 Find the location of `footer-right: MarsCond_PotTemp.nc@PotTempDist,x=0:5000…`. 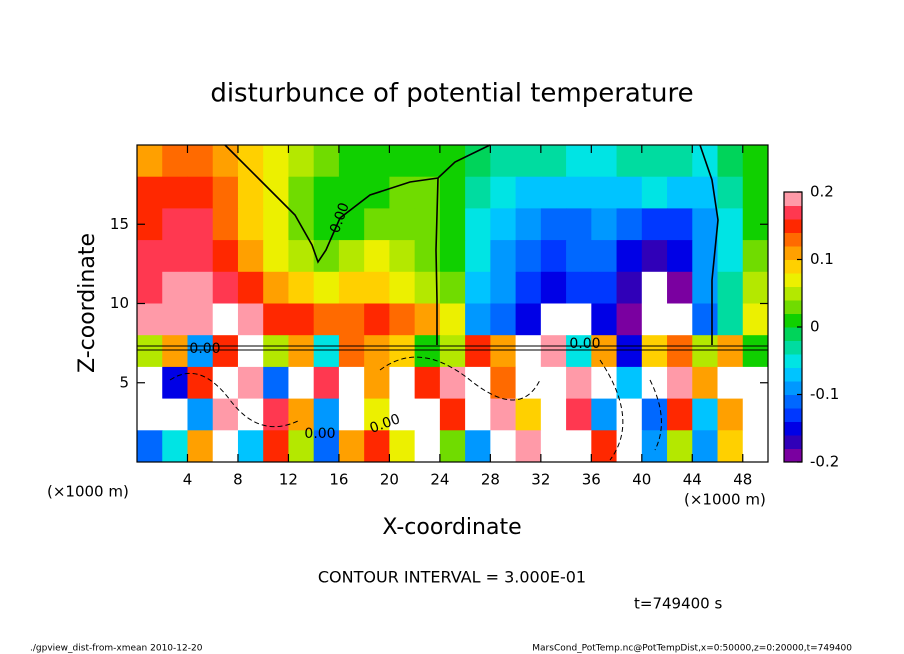

footer-right: MarsCond_PotTemp.nc@PotTempDist,x=0:5000… is located at coordinates (692, 649).